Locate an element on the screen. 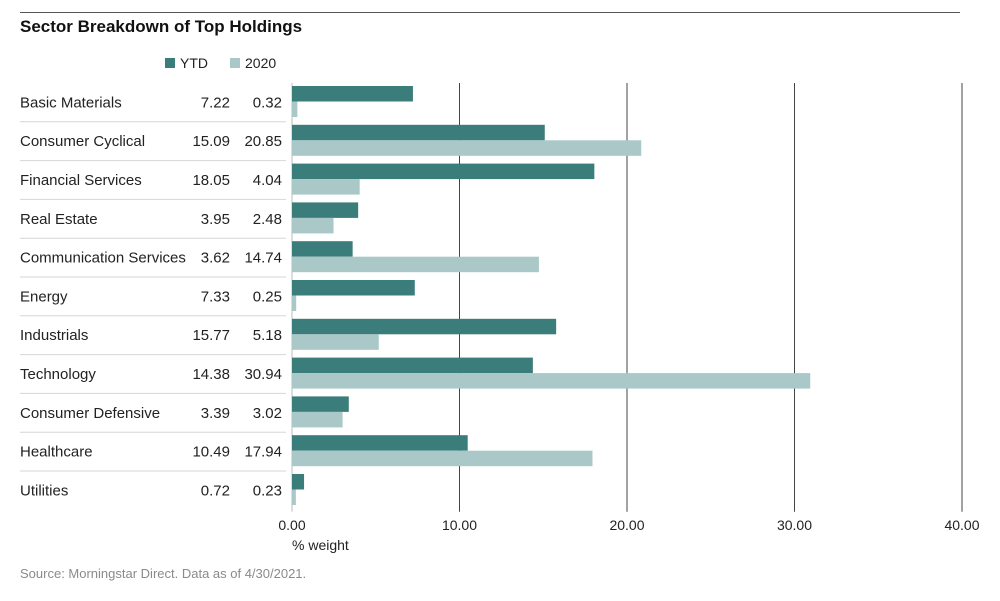 This screenshot has height=601, width=1000. legend-item-ytd: YTD is located at coordinates (186, 63).